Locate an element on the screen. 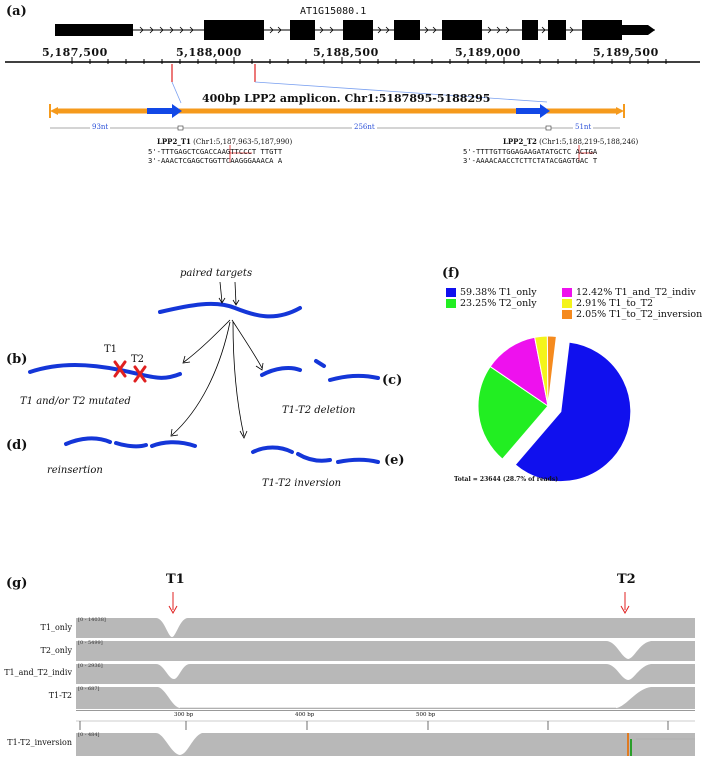 Image resolution: width=709 pixels, height=760 pixels. reads-pie-chart is located at coordinates (554, 409).